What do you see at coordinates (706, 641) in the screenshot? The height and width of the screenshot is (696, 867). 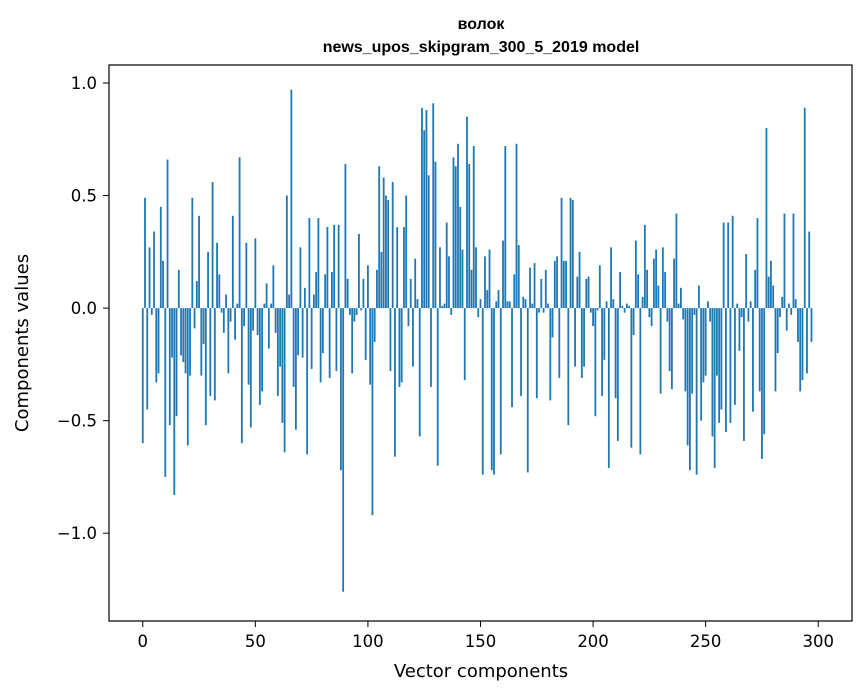 I see `x-tick-label: 250` at bounding box center [706, 641].